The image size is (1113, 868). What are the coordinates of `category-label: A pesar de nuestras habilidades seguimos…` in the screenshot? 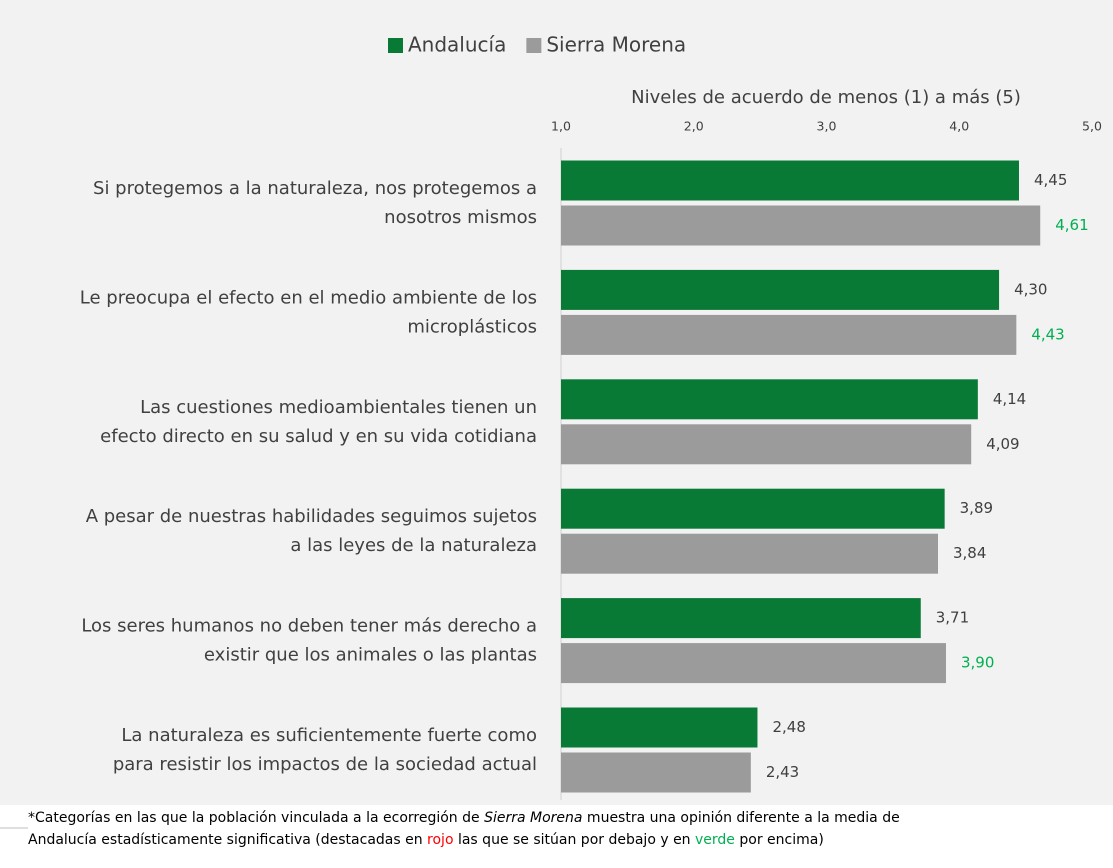 It's located at (311, 516).